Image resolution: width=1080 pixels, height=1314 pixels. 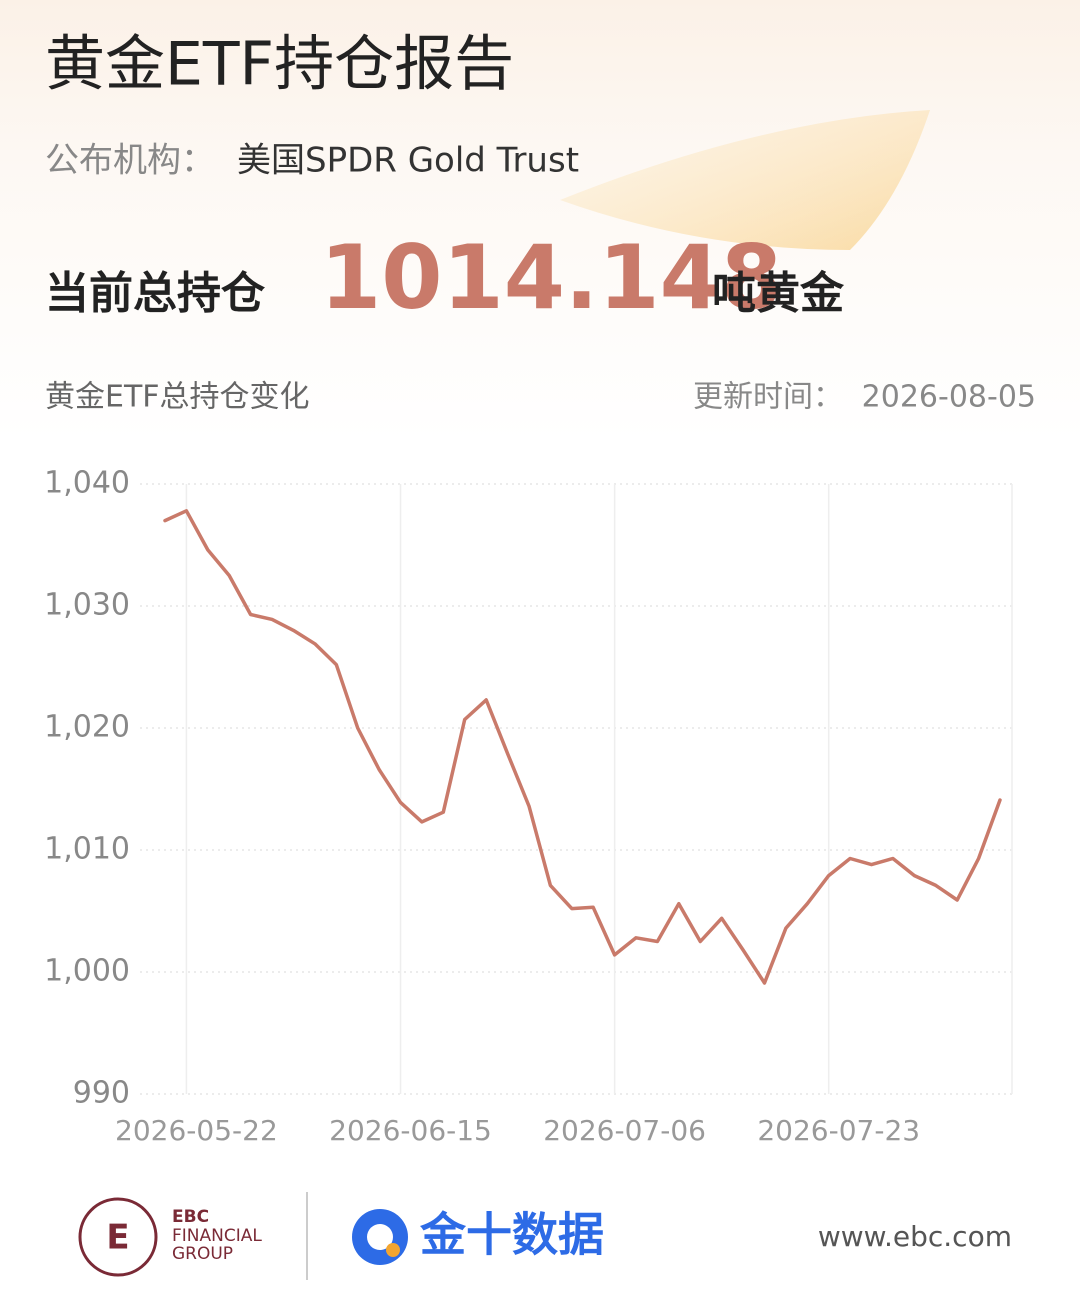 What do you see at coordinates (130, 161) in the screenshot?
I see `publisher-label: 公布机构：` at bounding box center [130, 161].